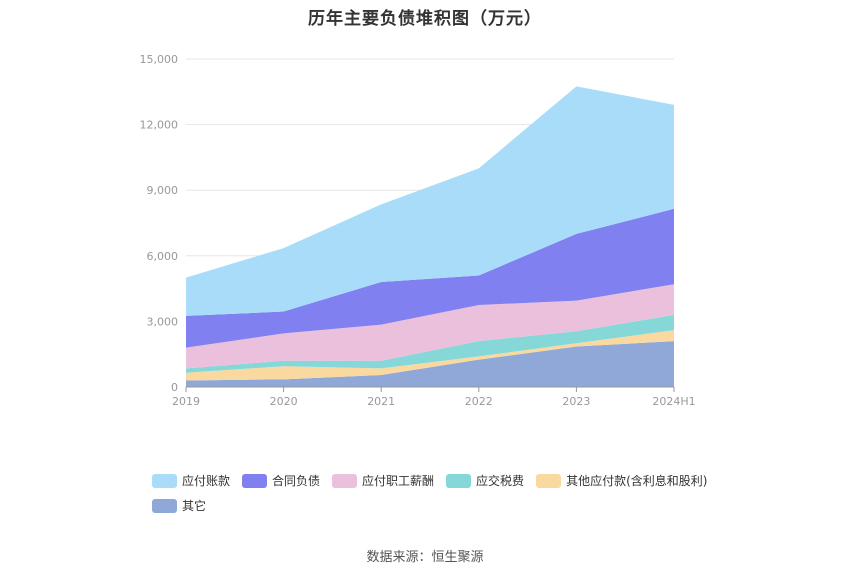  I want to click on y-tick-label: 0, so click(174, 387).